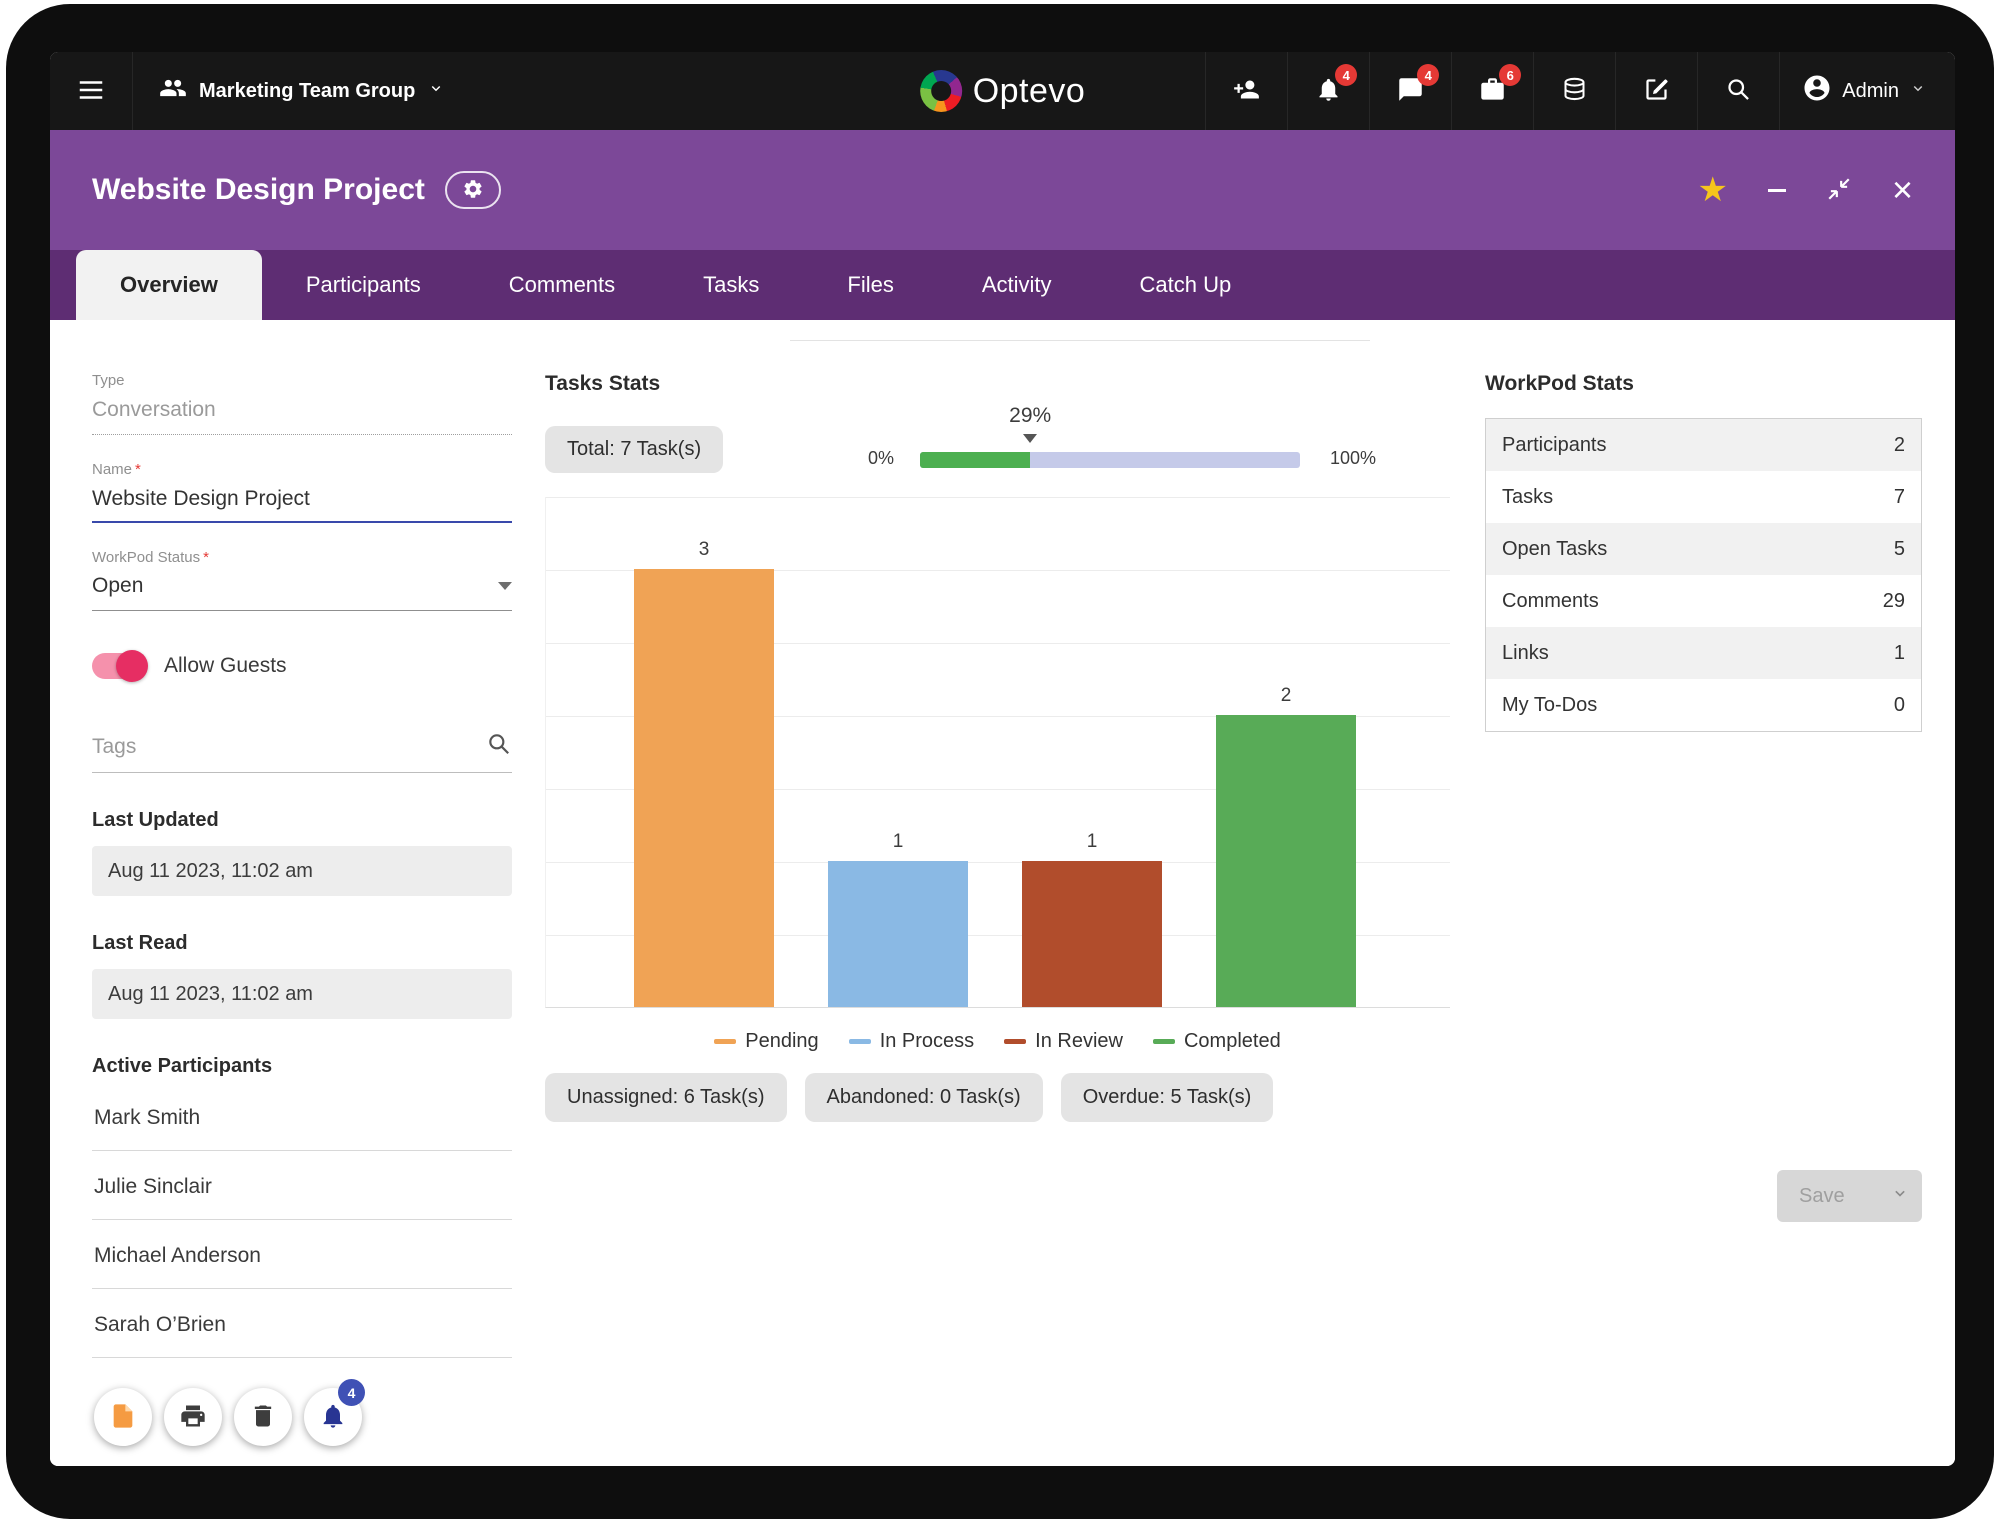 The image size is (2000, 1523). Describe the element at coordinates (562, 284) in the screenshot. I see `tab-comments: Comments` at that location.